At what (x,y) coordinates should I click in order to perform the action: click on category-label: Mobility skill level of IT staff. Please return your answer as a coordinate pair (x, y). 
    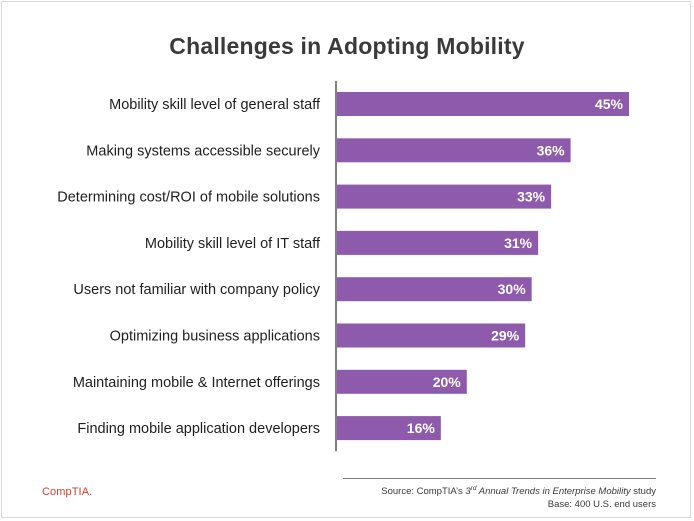
    Looking at the image, I should click on (233, 244).